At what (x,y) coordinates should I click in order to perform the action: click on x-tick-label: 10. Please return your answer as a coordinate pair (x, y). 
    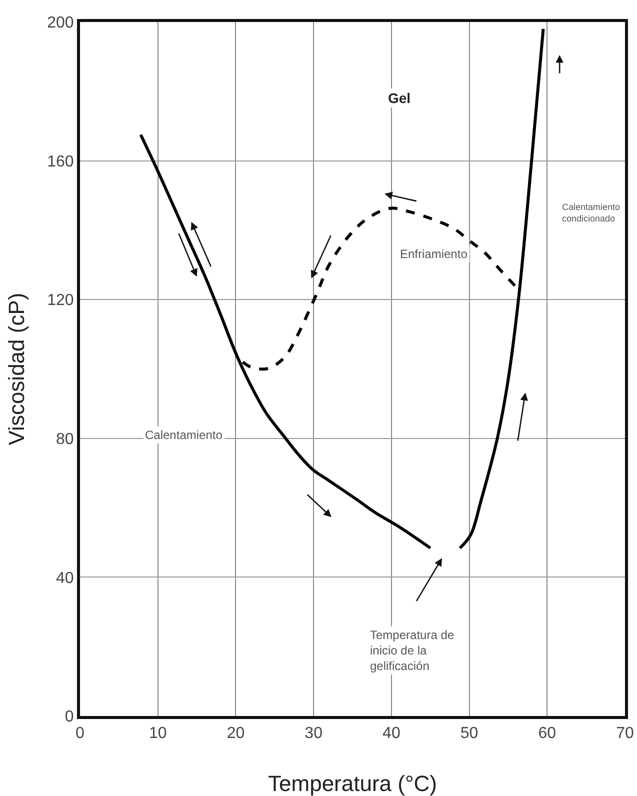
    Looking at the image, I should click on (157, 733).